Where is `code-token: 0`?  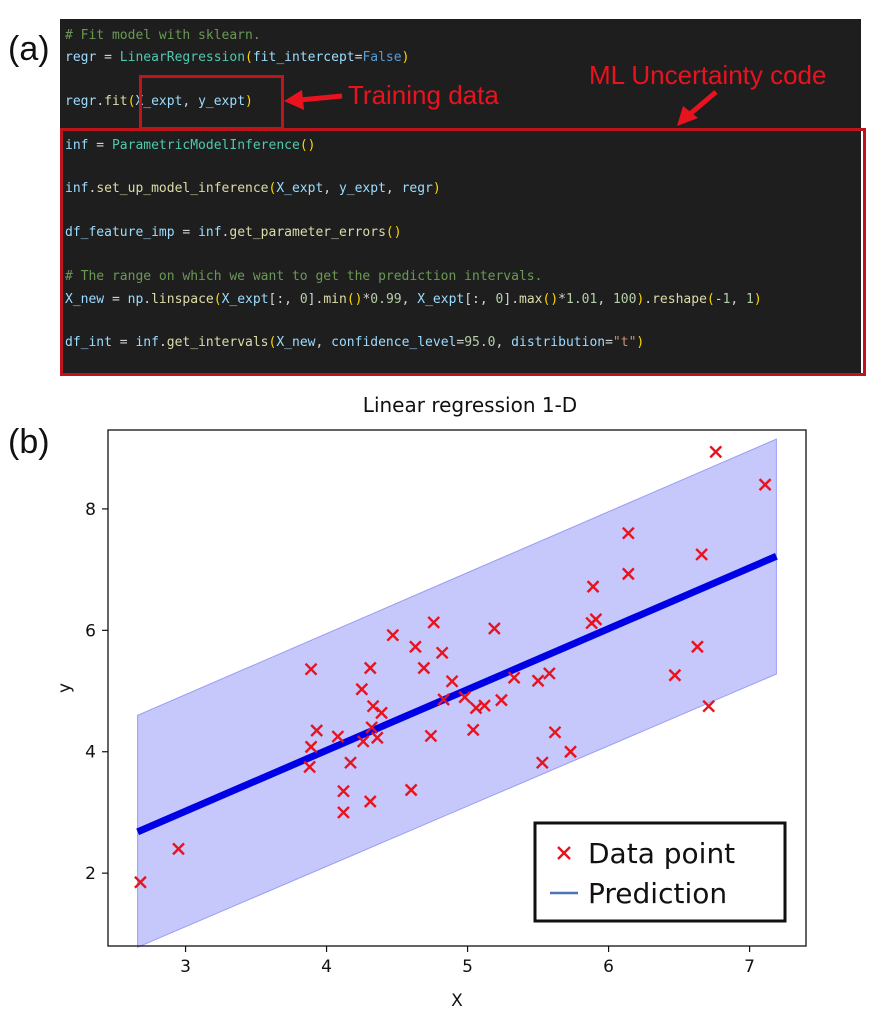 code-token: 0 is located at coordinates (499, 299).